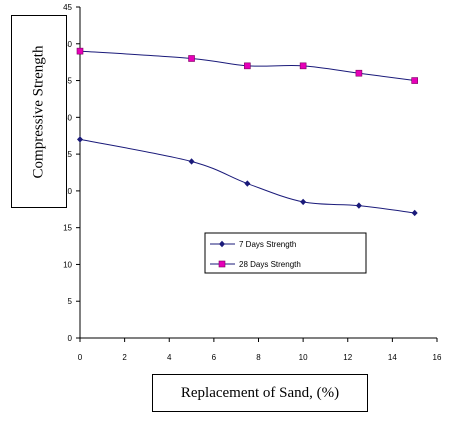  I want to click on y-tick-label: 0, so click(70, 338).